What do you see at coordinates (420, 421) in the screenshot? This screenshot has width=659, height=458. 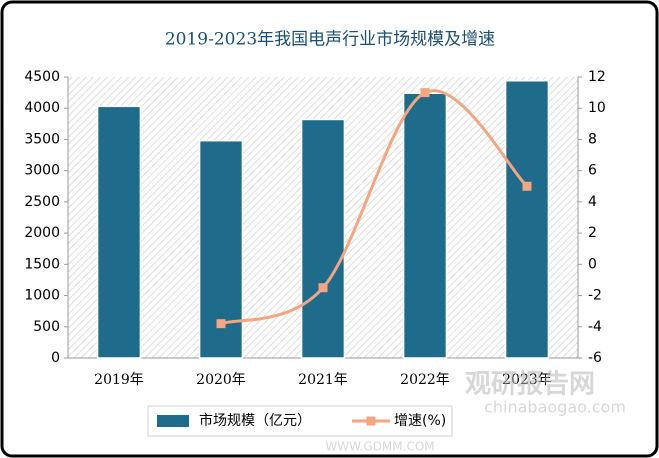 I see `legend-label: 增速(%)` at bounding box center [420, 421].